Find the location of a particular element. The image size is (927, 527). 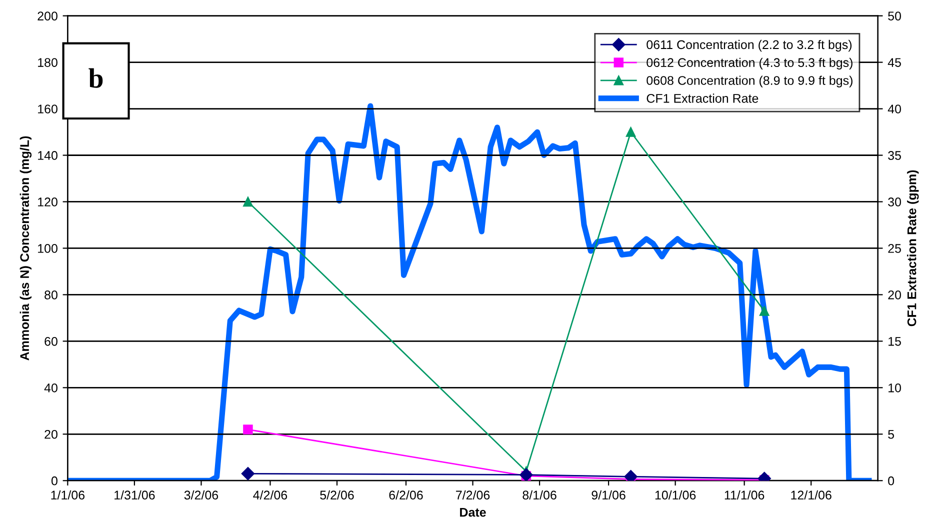

y2-tick-label: 30 is located at coordinates (895, 202).